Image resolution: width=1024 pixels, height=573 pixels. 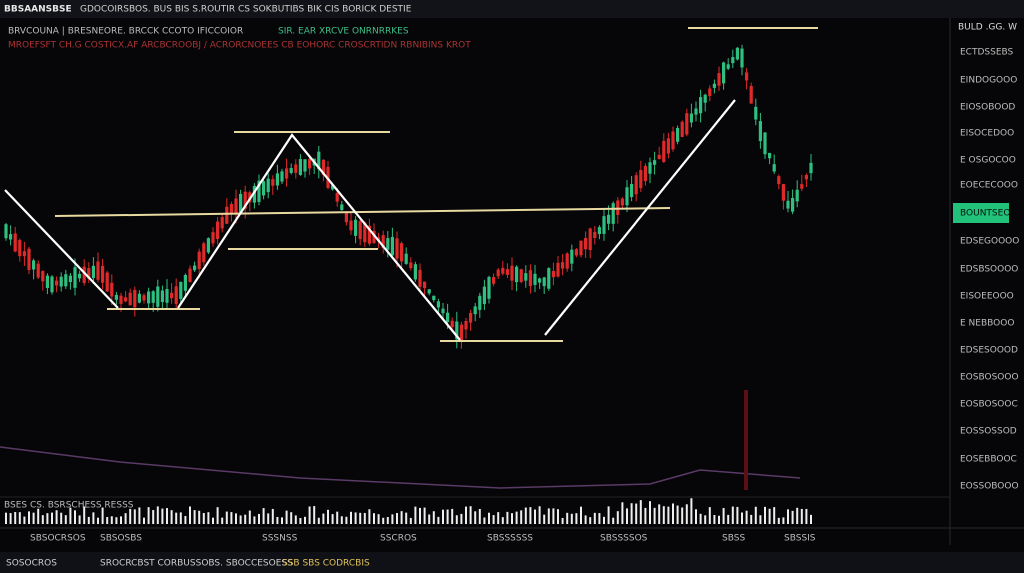 I want to click on top-bar, so click(x=512, y=9).